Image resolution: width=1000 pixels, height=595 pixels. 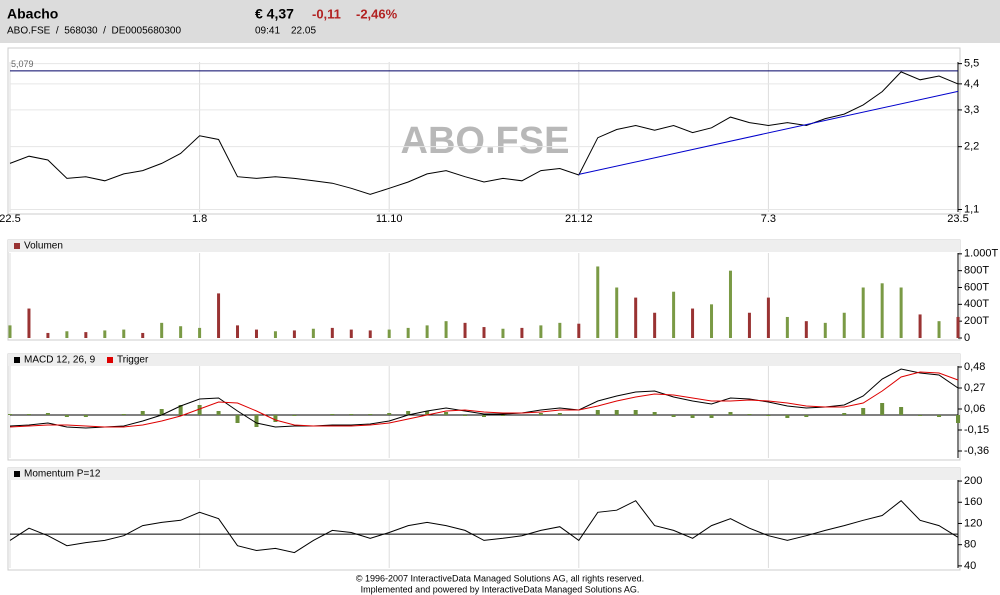 What do you see at coordinates (970, 545) in the screenshot?
I see `y-tick-label: 80` at bounding box center [970, 545].